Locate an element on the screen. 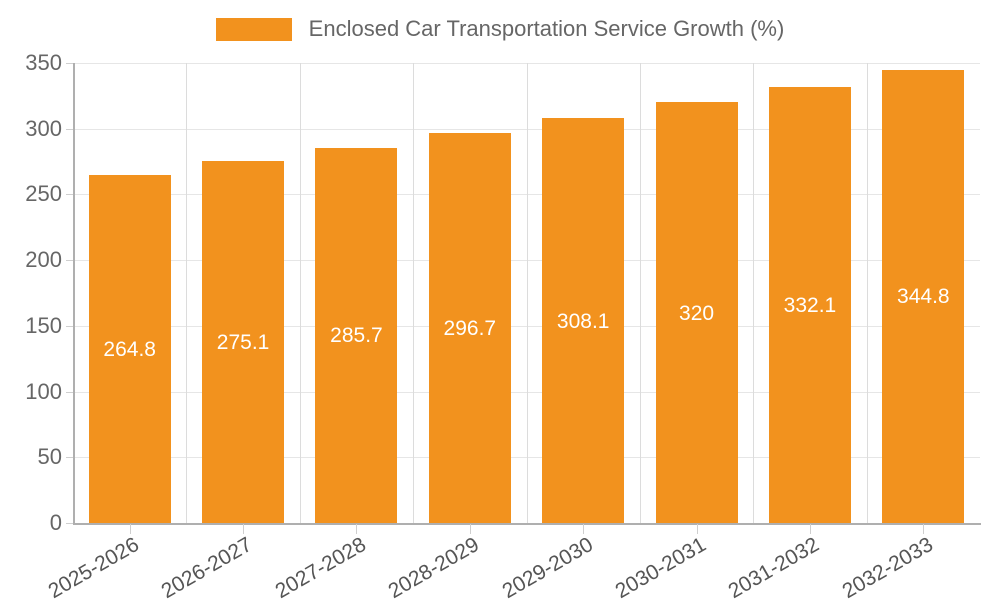 The width and height of the screenshot is (1000, 603). x-axis-tick-label: 2030-2031 is located at coordinates (660, 567).